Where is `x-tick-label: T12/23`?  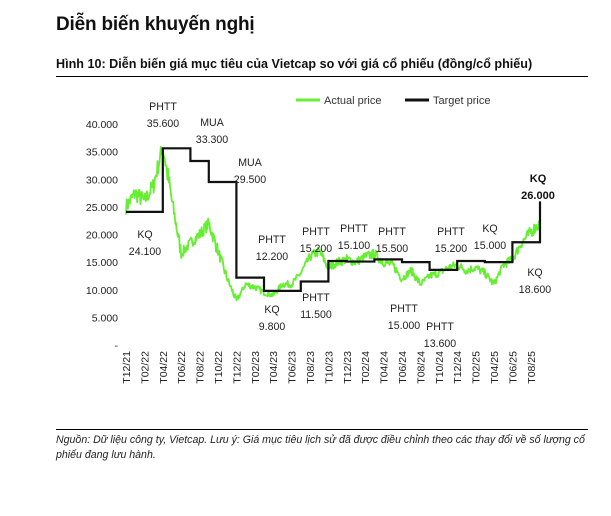
x-tick-label: T12/23 is located at coordinates (348, 367).